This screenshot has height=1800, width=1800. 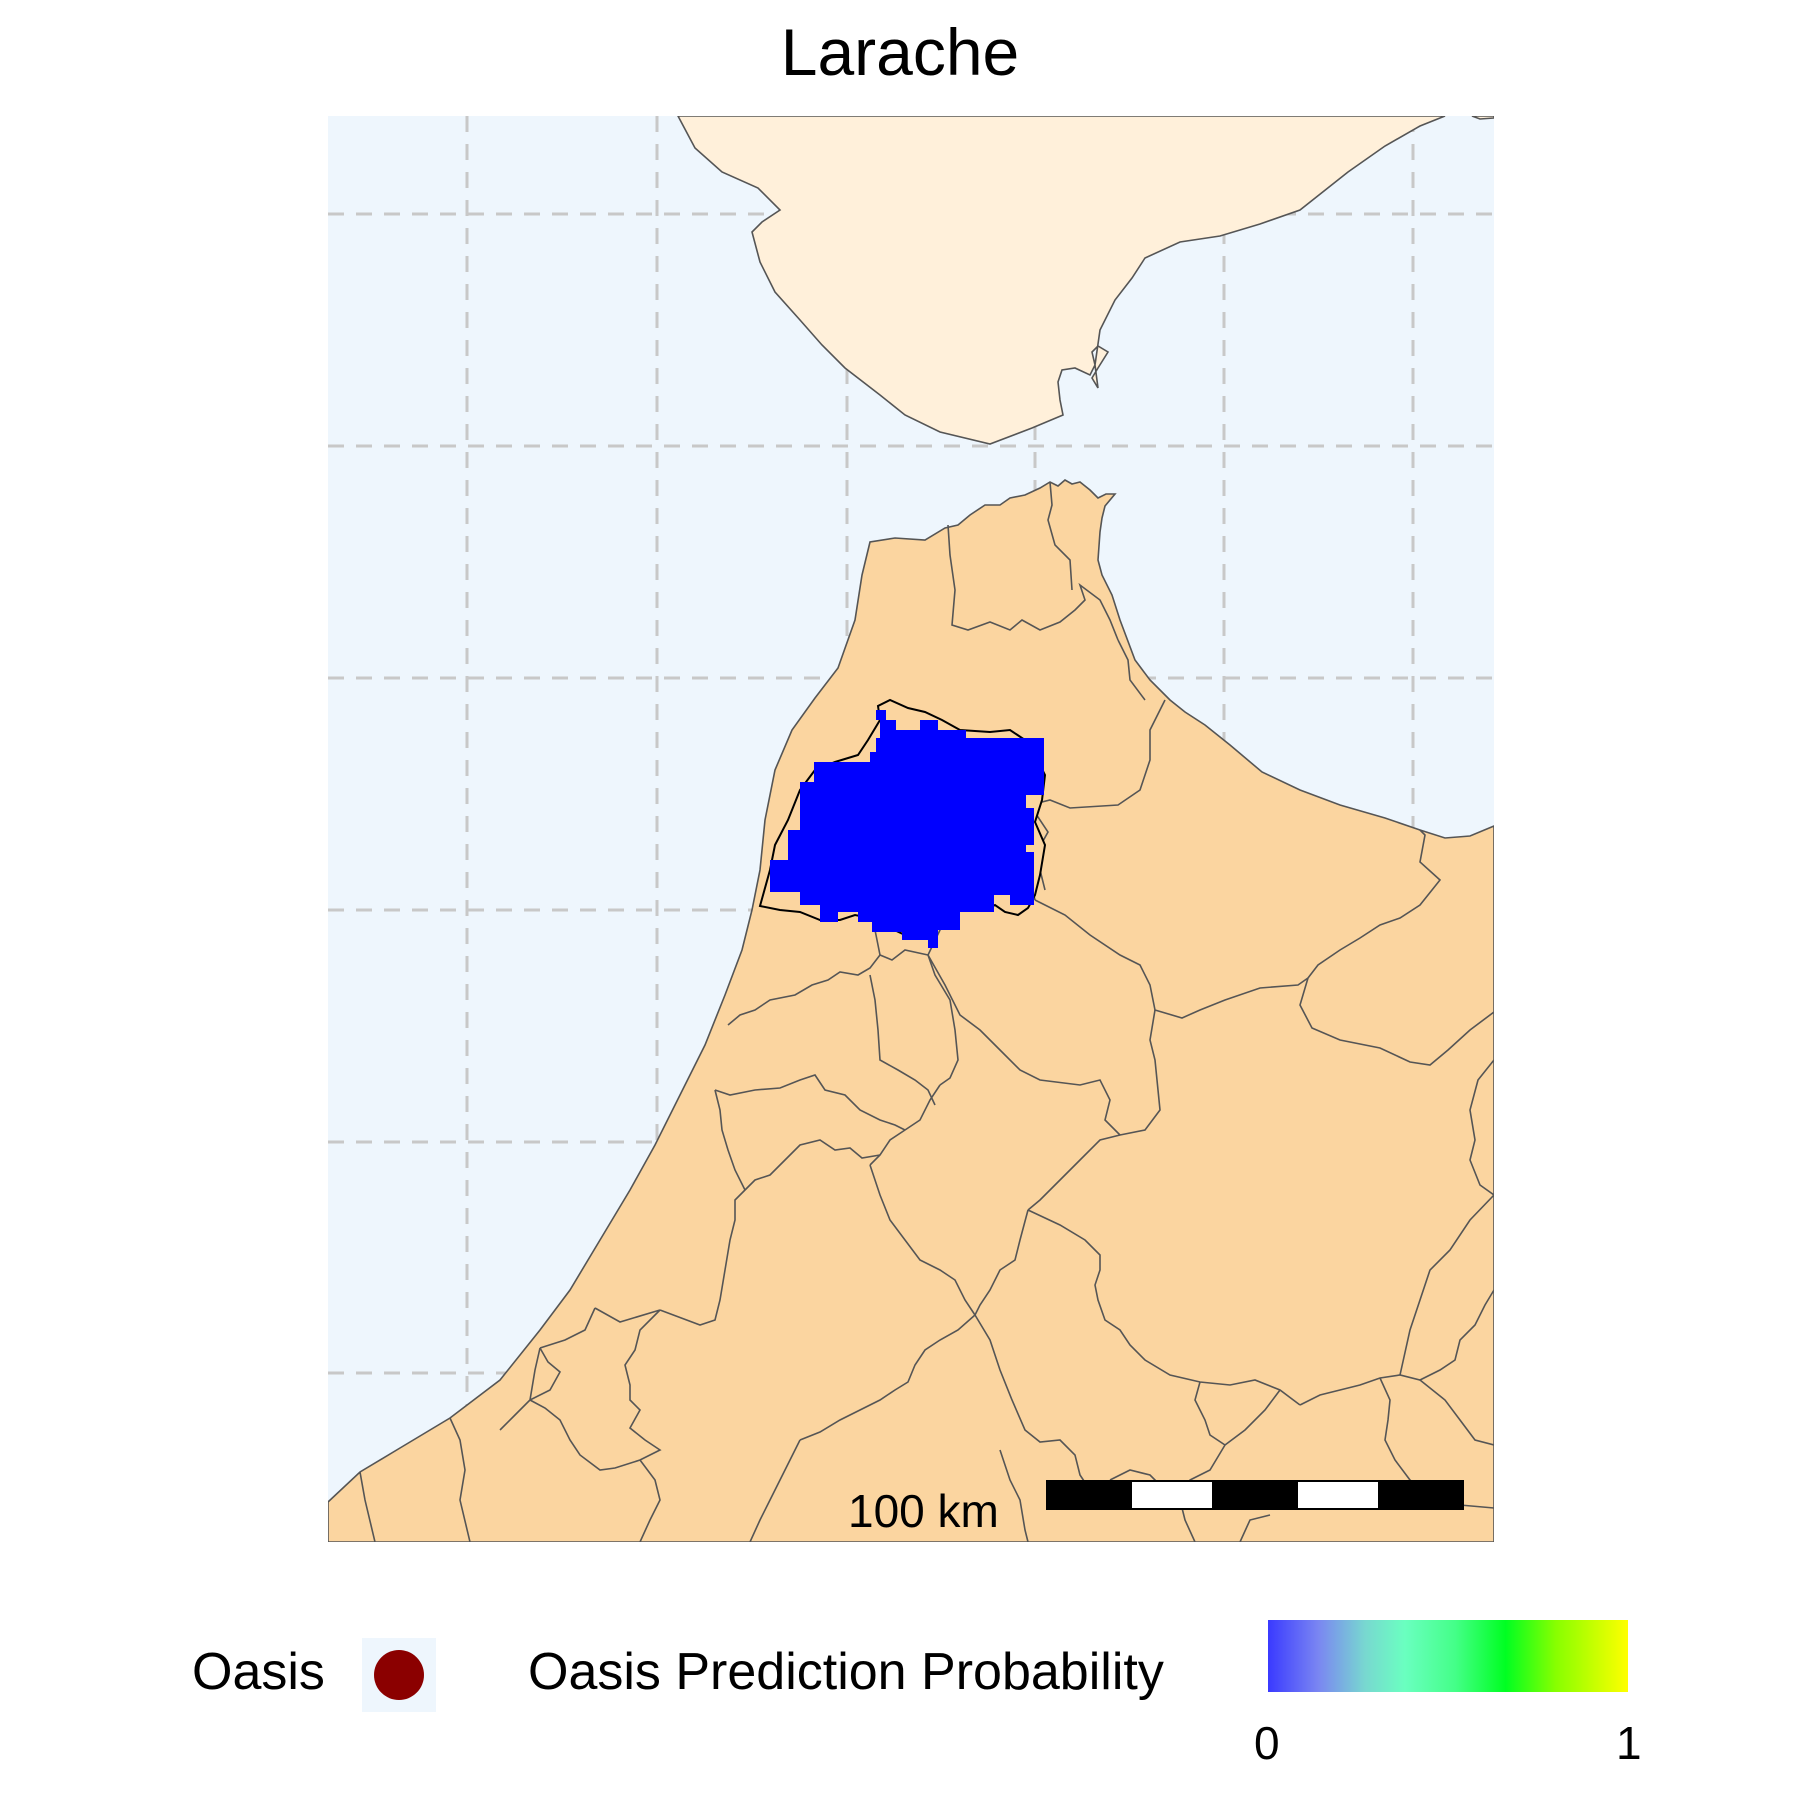 I want to click on legend-oasis-key, so click(x=399, y=1675).